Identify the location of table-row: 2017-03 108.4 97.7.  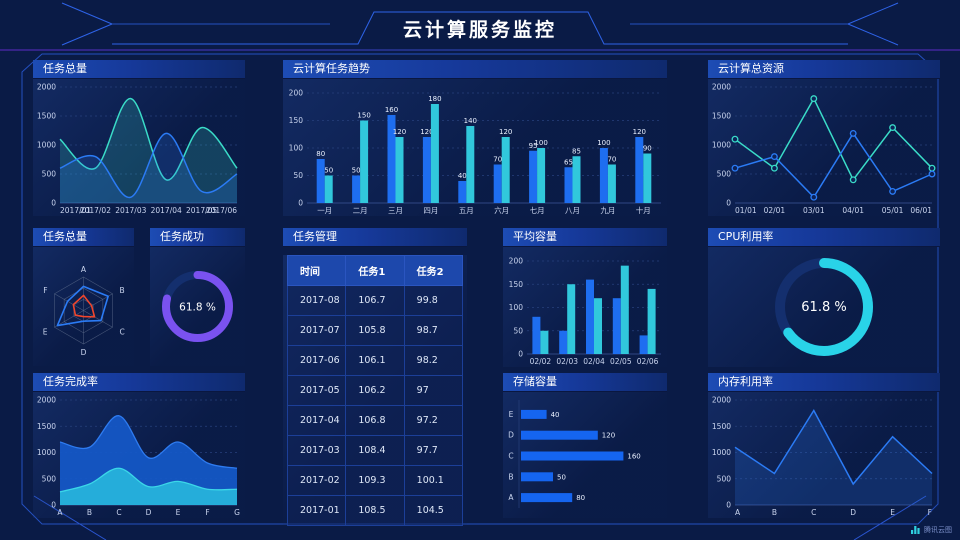
(375, 450).